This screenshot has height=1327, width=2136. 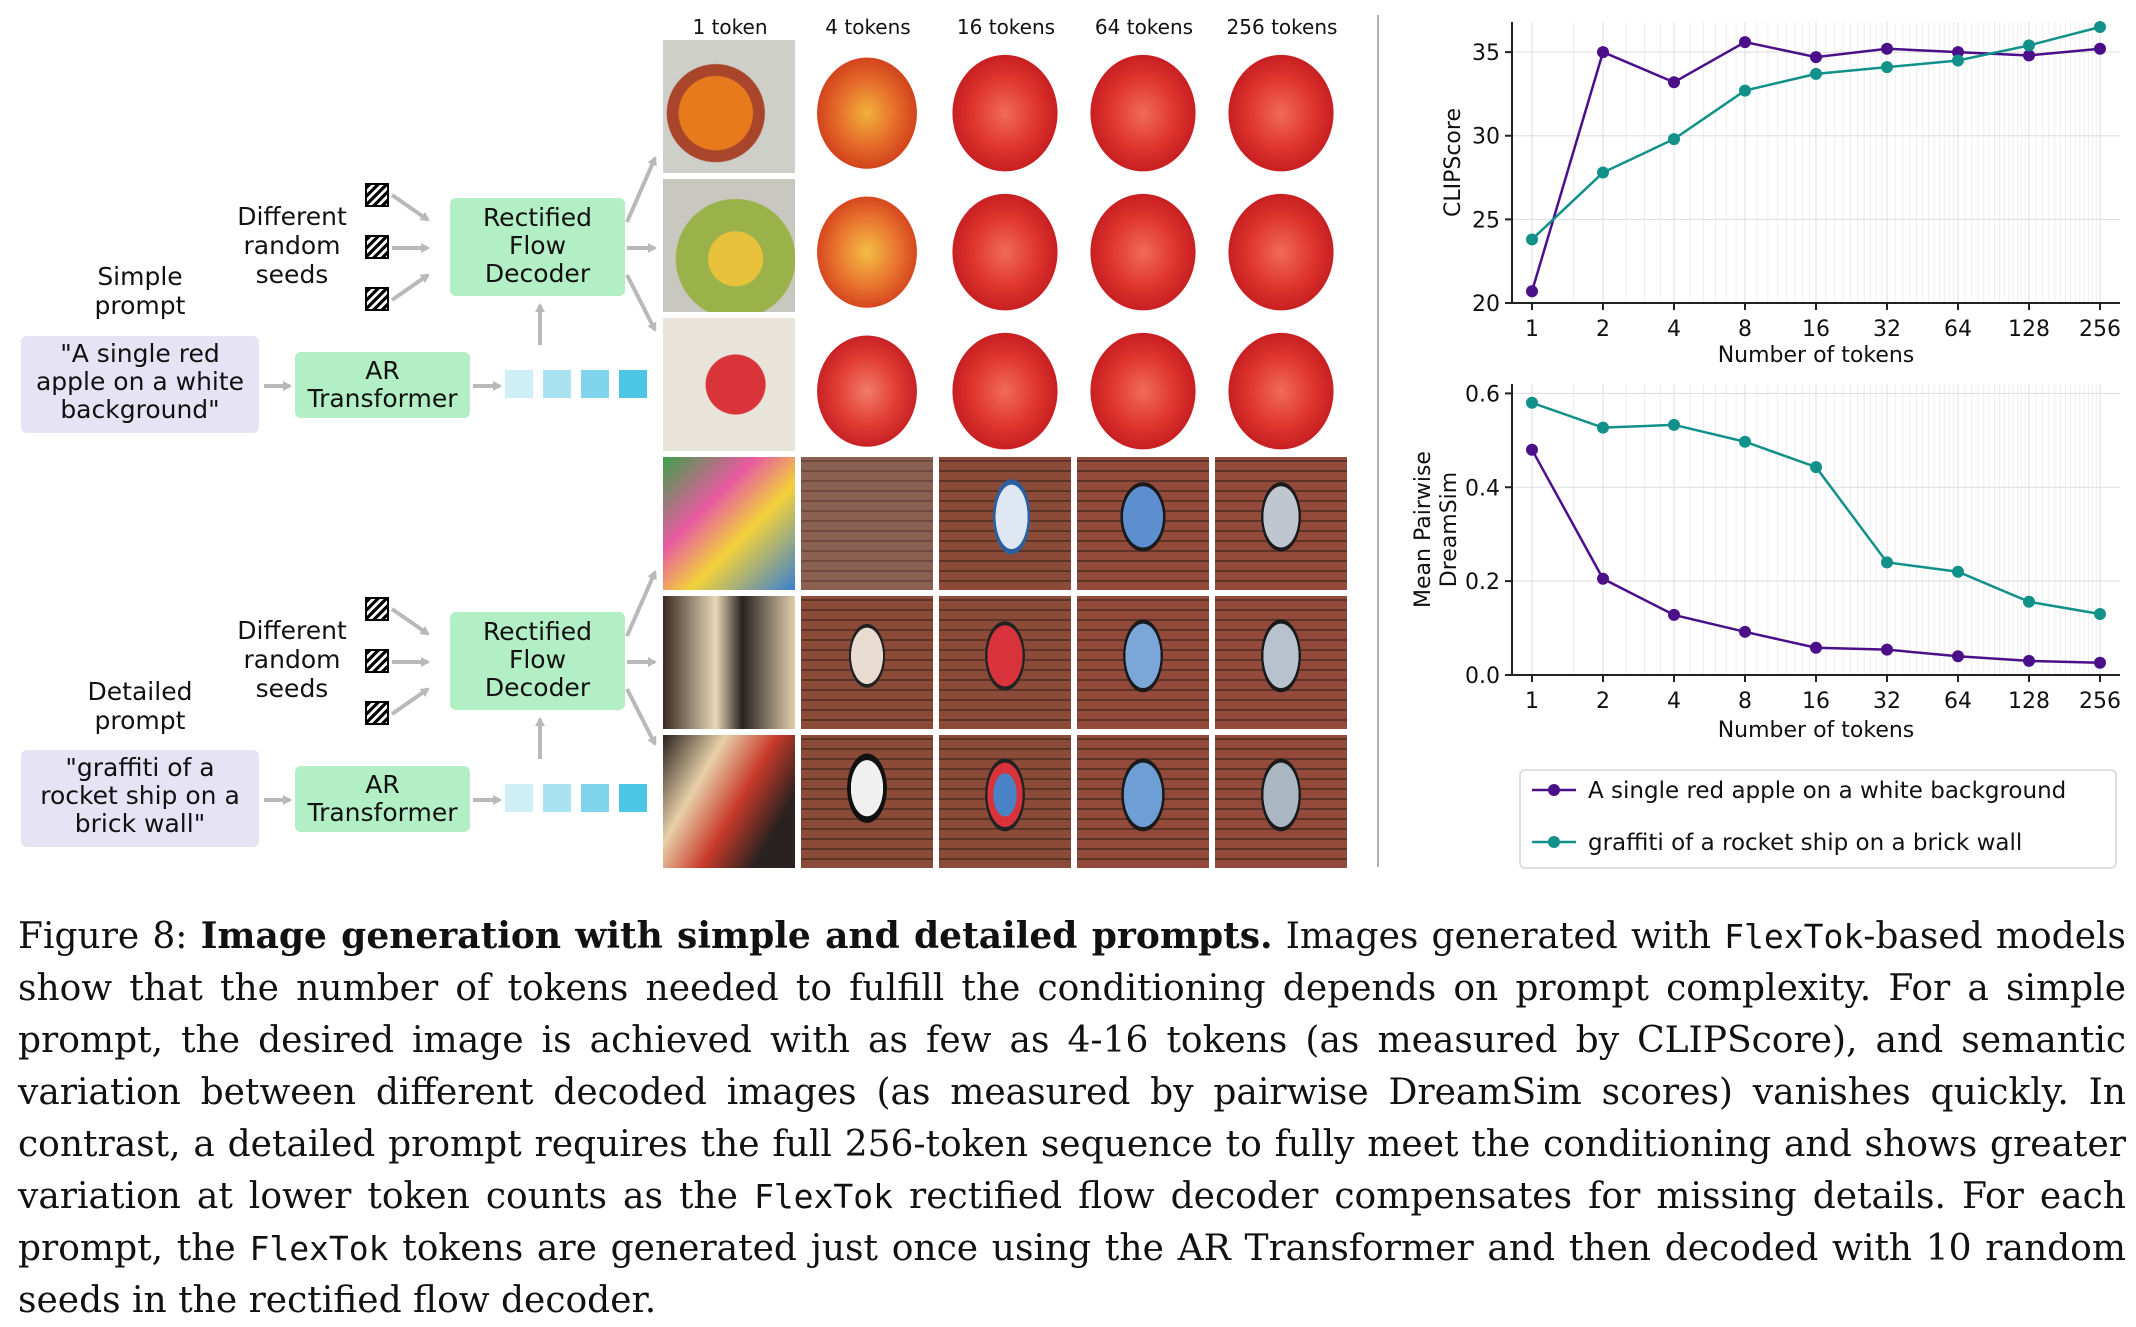 I want to click on x-tick-label: 16, so click(x=1816, y=329).